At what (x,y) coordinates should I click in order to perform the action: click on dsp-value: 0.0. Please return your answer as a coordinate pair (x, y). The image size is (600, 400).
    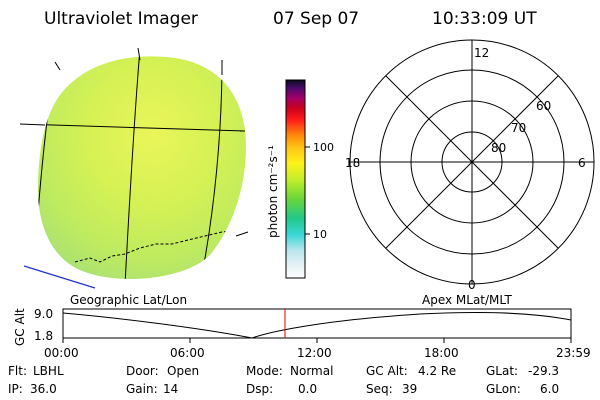
    Looking at the image, I should click on (307, 389).